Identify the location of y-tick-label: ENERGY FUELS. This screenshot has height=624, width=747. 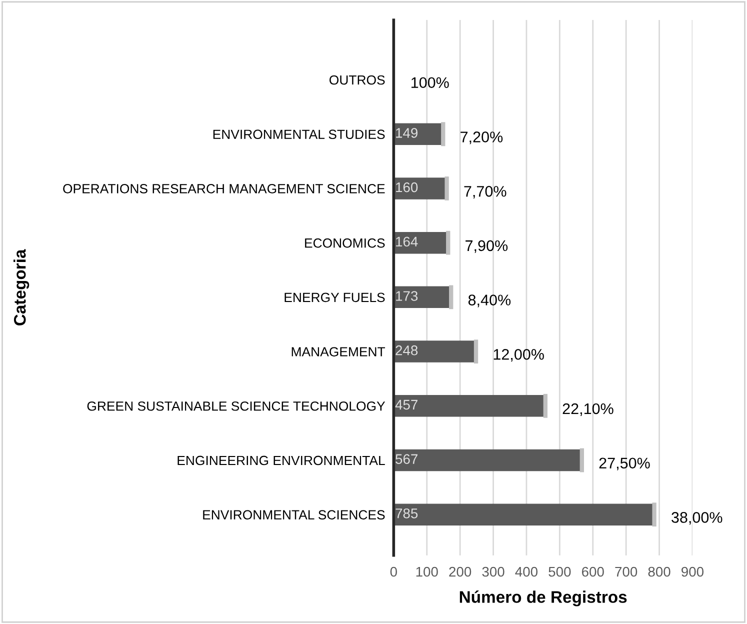
(334, 297).